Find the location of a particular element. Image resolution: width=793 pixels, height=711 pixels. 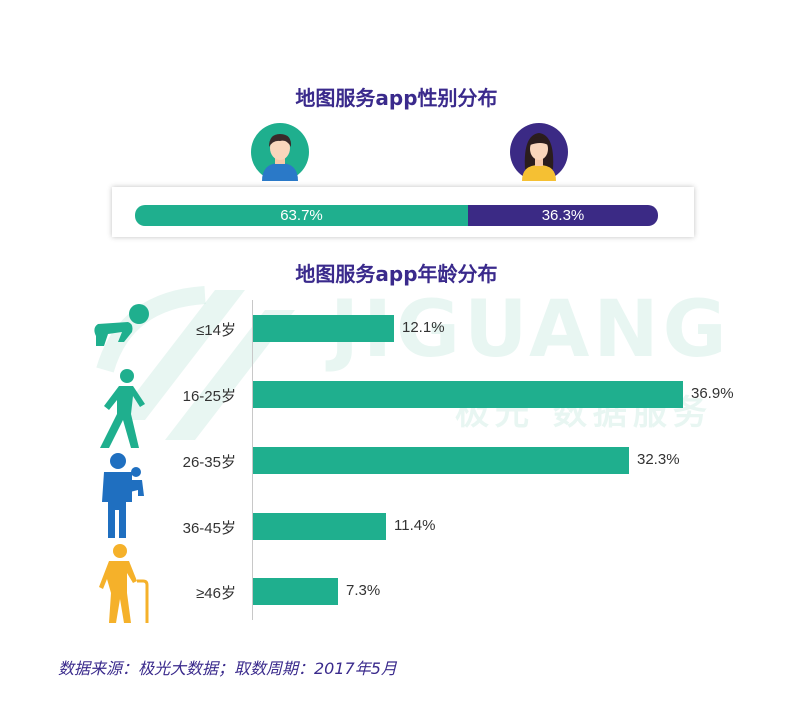

elderly-cane-icon is located at coordinates (125, 585).